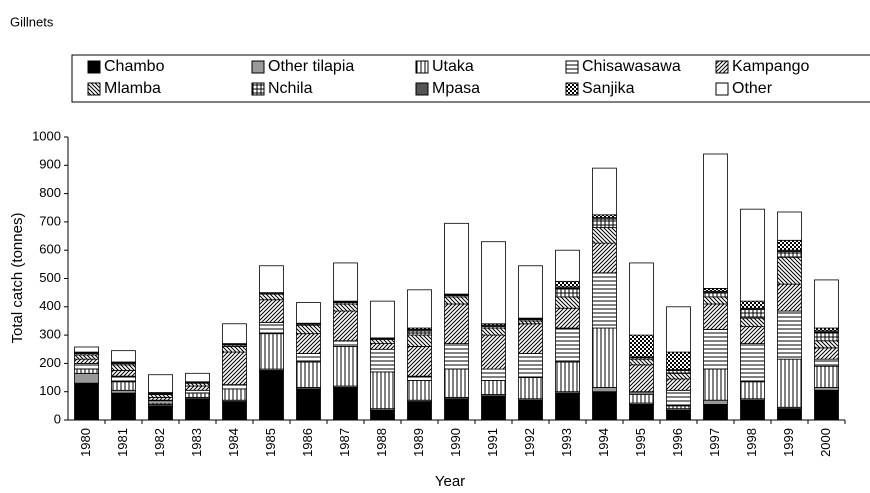  Describe the element at coordinates (714, 442) in the screenshot. I see `x-tick-label: 1997` at that location.